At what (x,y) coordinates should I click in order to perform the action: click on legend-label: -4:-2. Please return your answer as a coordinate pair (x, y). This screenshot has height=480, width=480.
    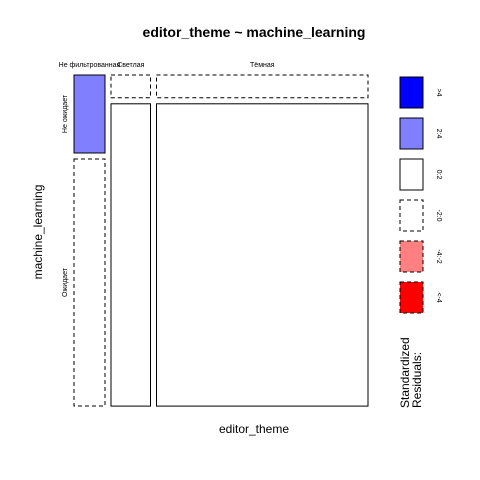
    Looking at the image, I should click on (438, 256).